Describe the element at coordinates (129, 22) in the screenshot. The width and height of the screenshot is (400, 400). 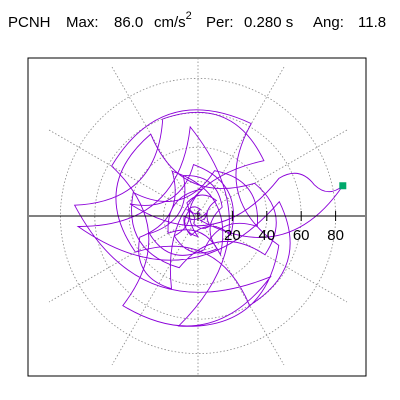
I see `max-value: 86.0` at that location.